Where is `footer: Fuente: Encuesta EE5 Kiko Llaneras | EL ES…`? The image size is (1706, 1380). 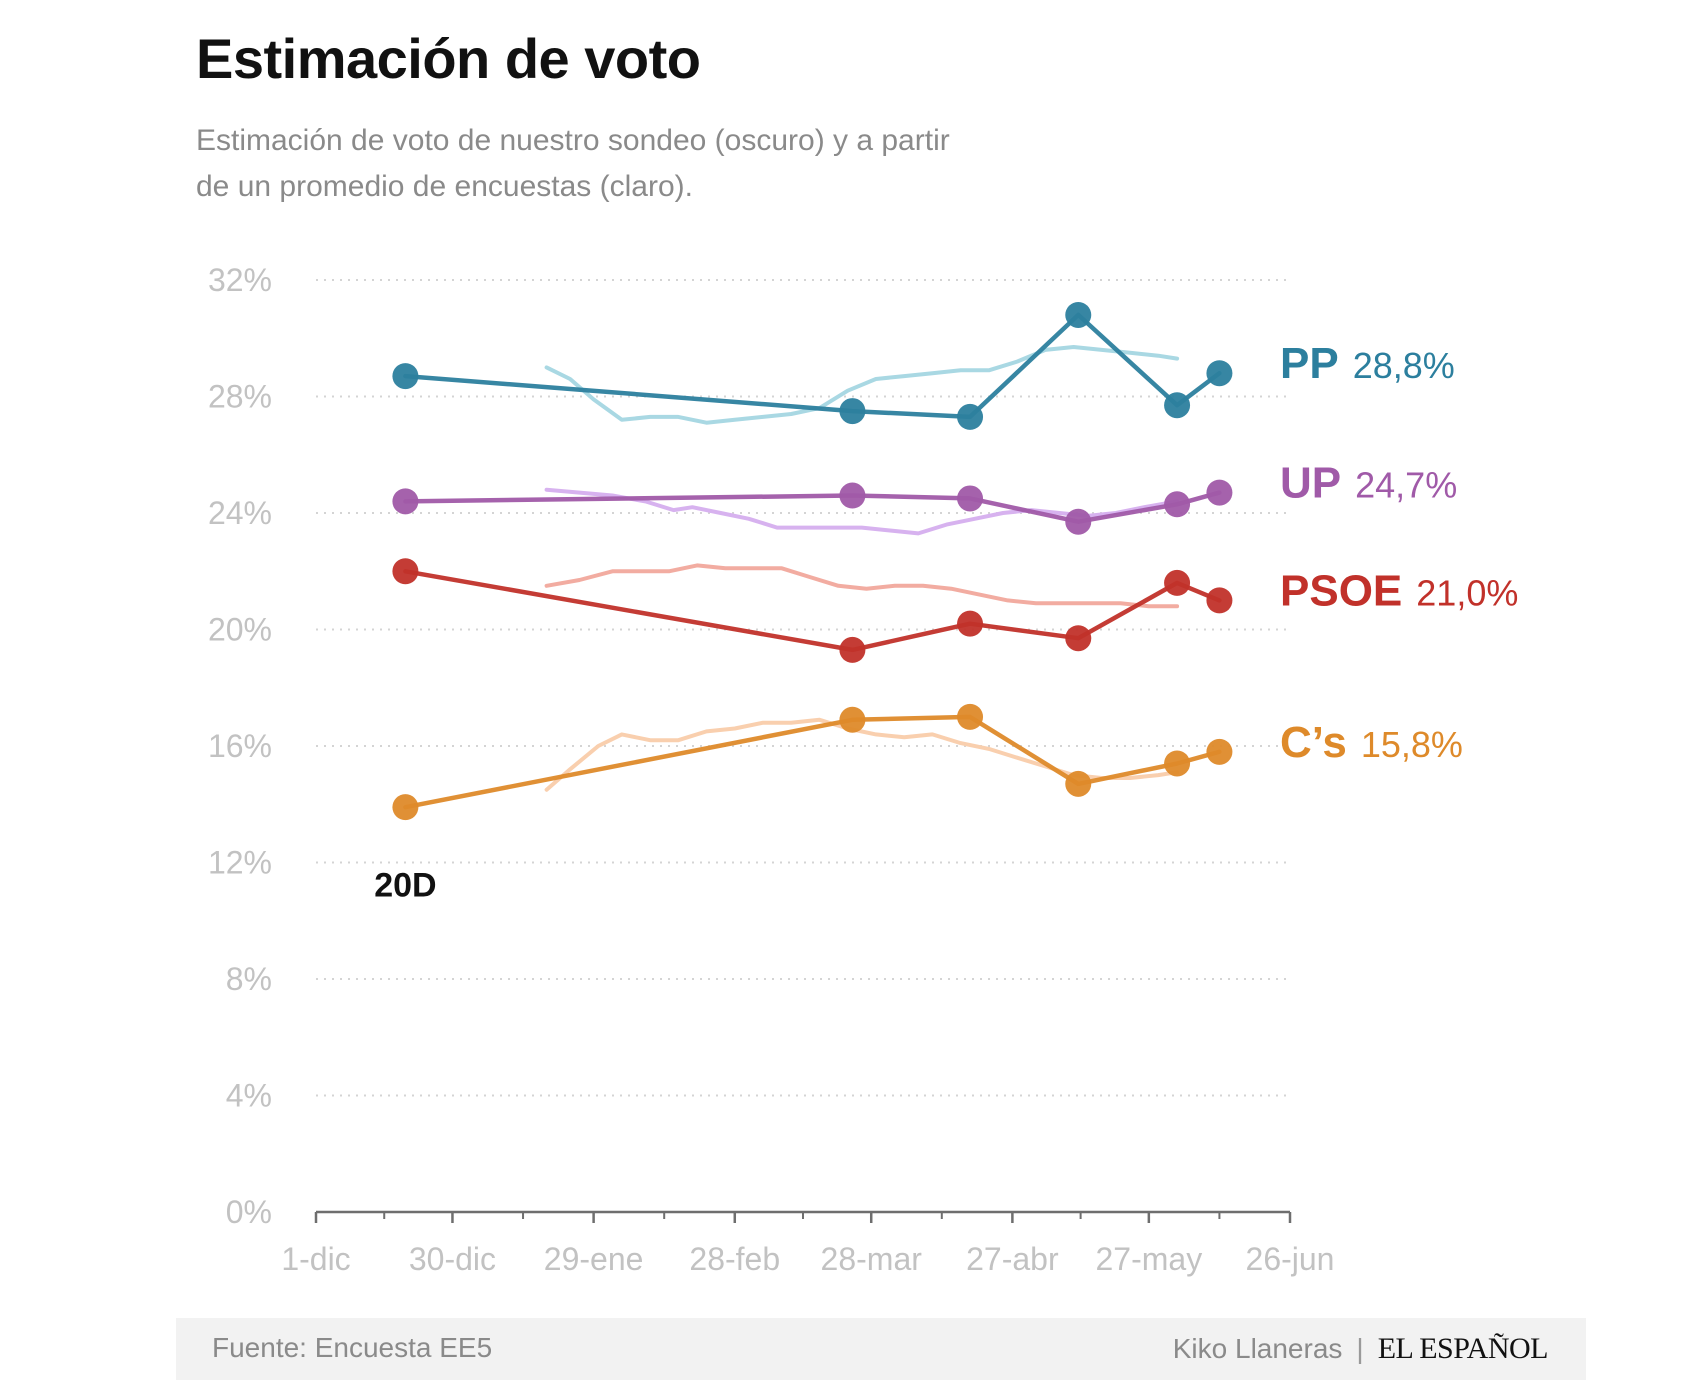 footer: Fuente: Encuesta EE5 Kiko Llaneras | EL ES… is located at coordinates (881, 1349).